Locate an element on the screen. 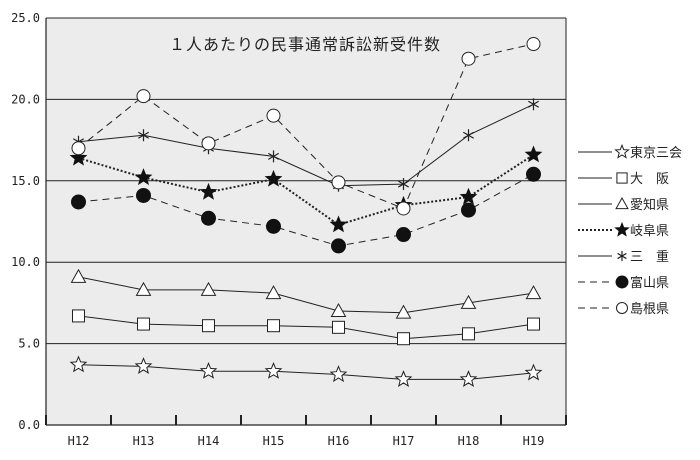 Image resolution: width=700 pixels, height=460 pixels. x-tick-label: H16 is located at coordinates (339, 441).